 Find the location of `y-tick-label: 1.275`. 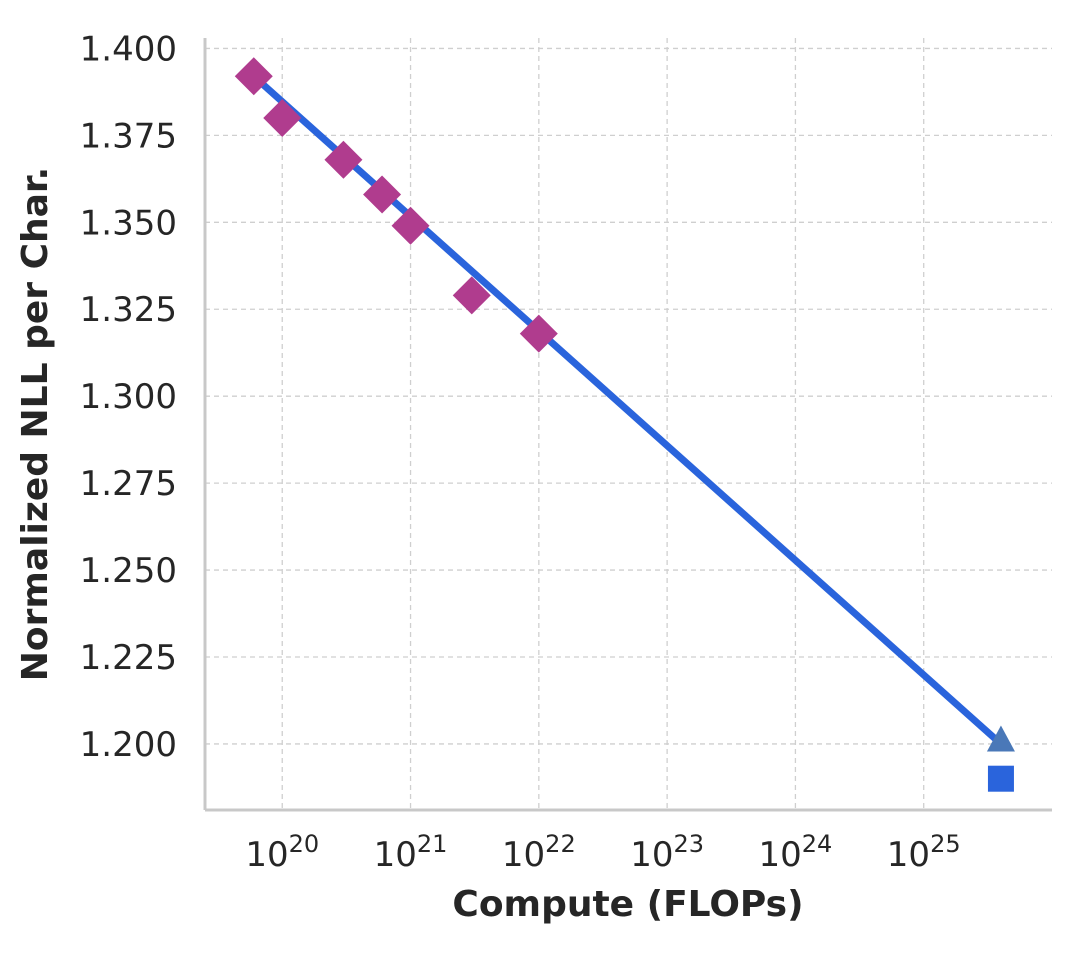

y-tick-label: 1.275 is located at coordinates (128, 484).